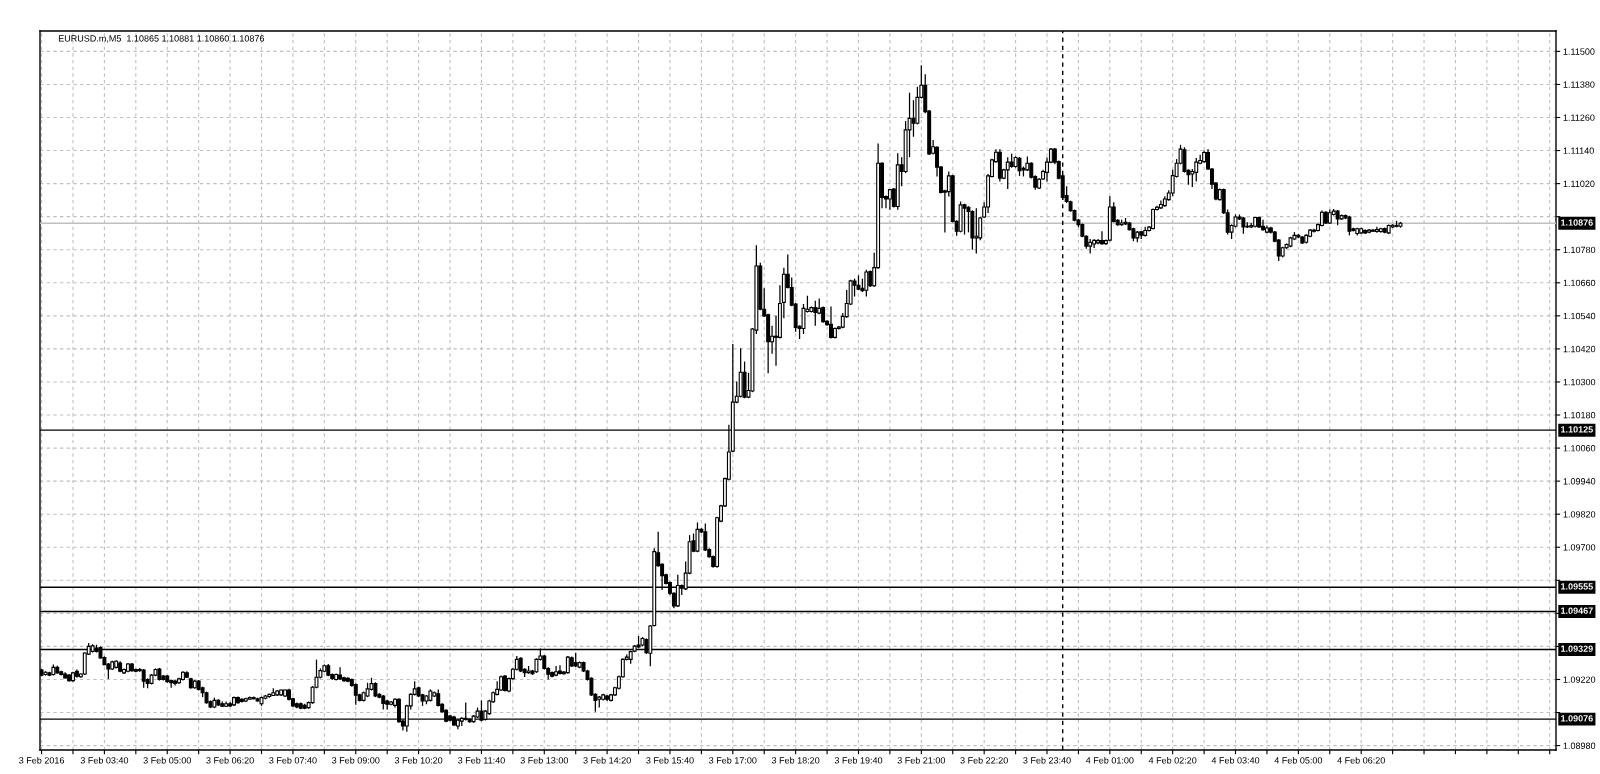 The width and height of the screenshot is (1600, 774). Describe the element at coordinates (293, 760) in the screenshot. I see `x-tick-label: 3 Feb 07:40` at that location.